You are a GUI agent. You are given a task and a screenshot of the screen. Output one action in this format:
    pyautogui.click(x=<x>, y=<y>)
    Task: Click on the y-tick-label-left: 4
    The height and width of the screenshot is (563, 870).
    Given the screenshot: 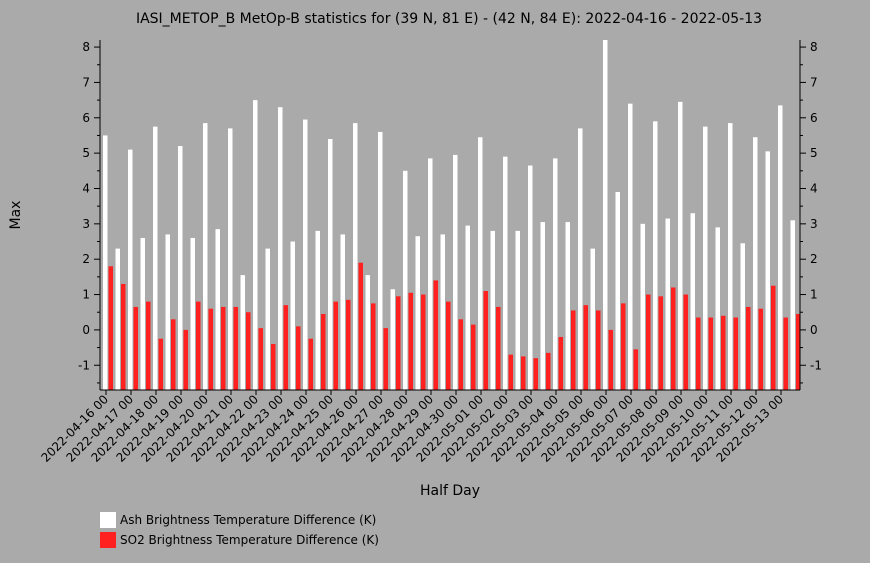 What is the action you would take?
    pyautogui.click(x=86, y=188)
    